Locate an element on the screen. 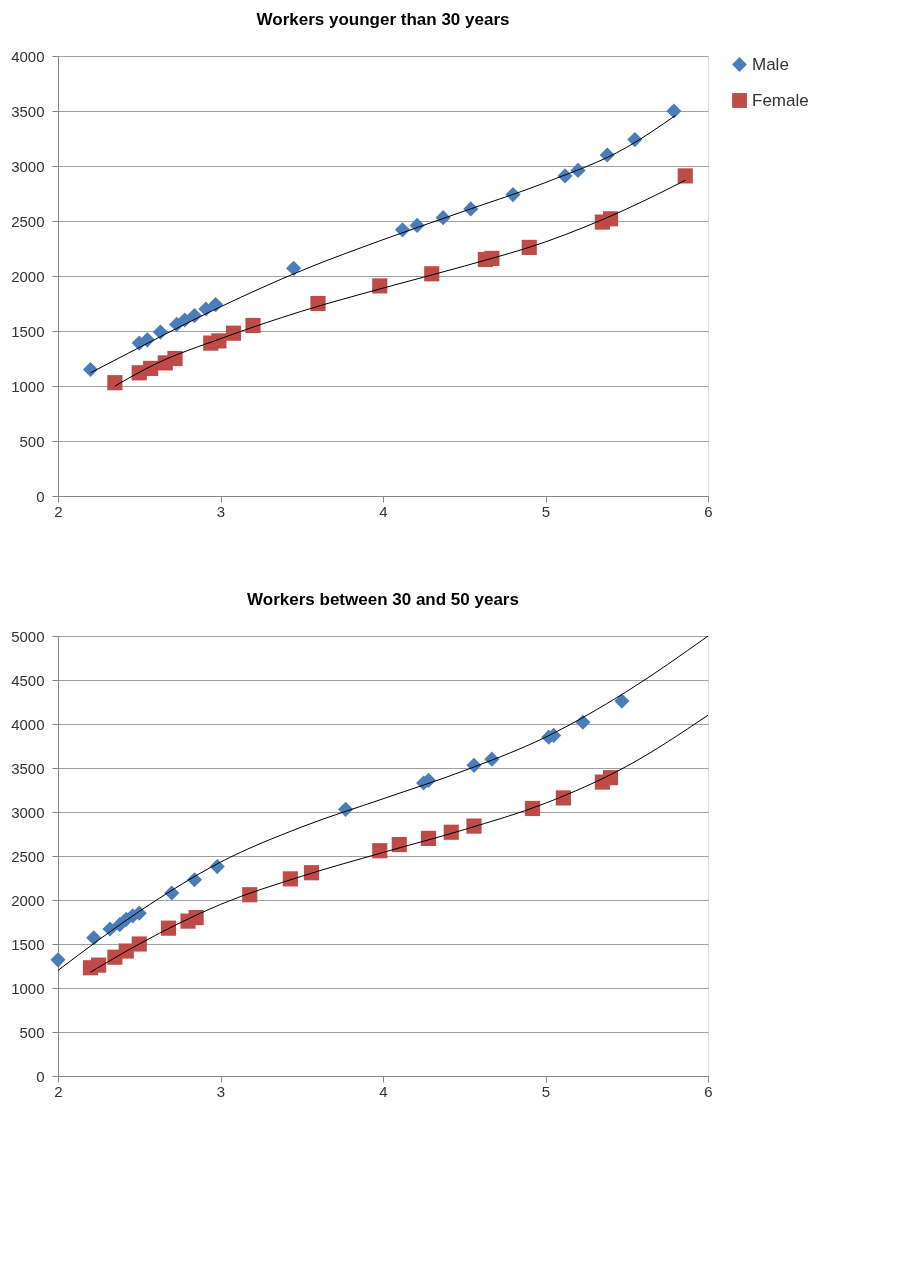  y-tick-label: 4500 is located at coordinates (28, 680).